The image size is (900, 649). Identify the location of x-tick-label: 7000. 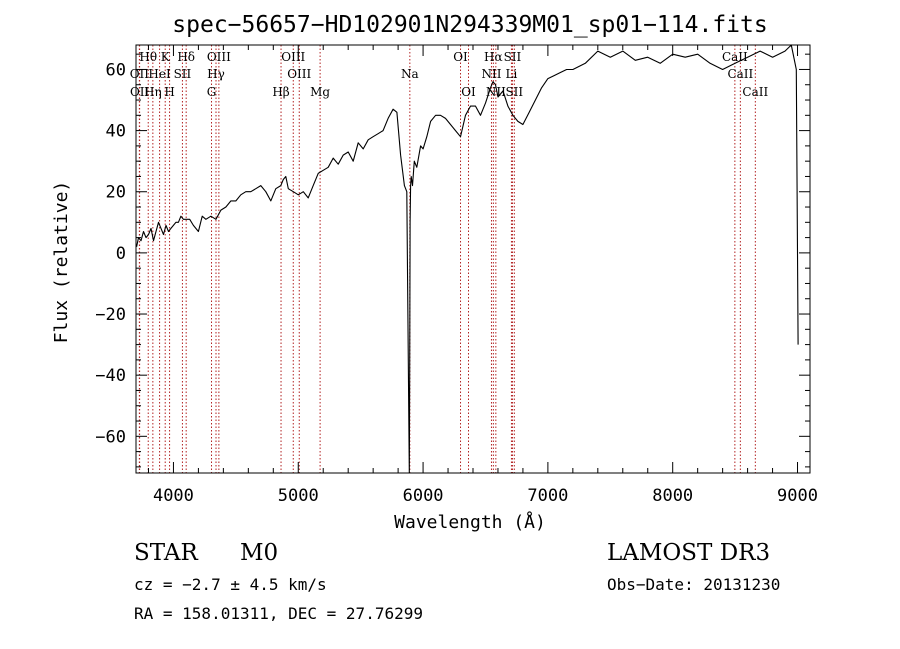
(547, 496).